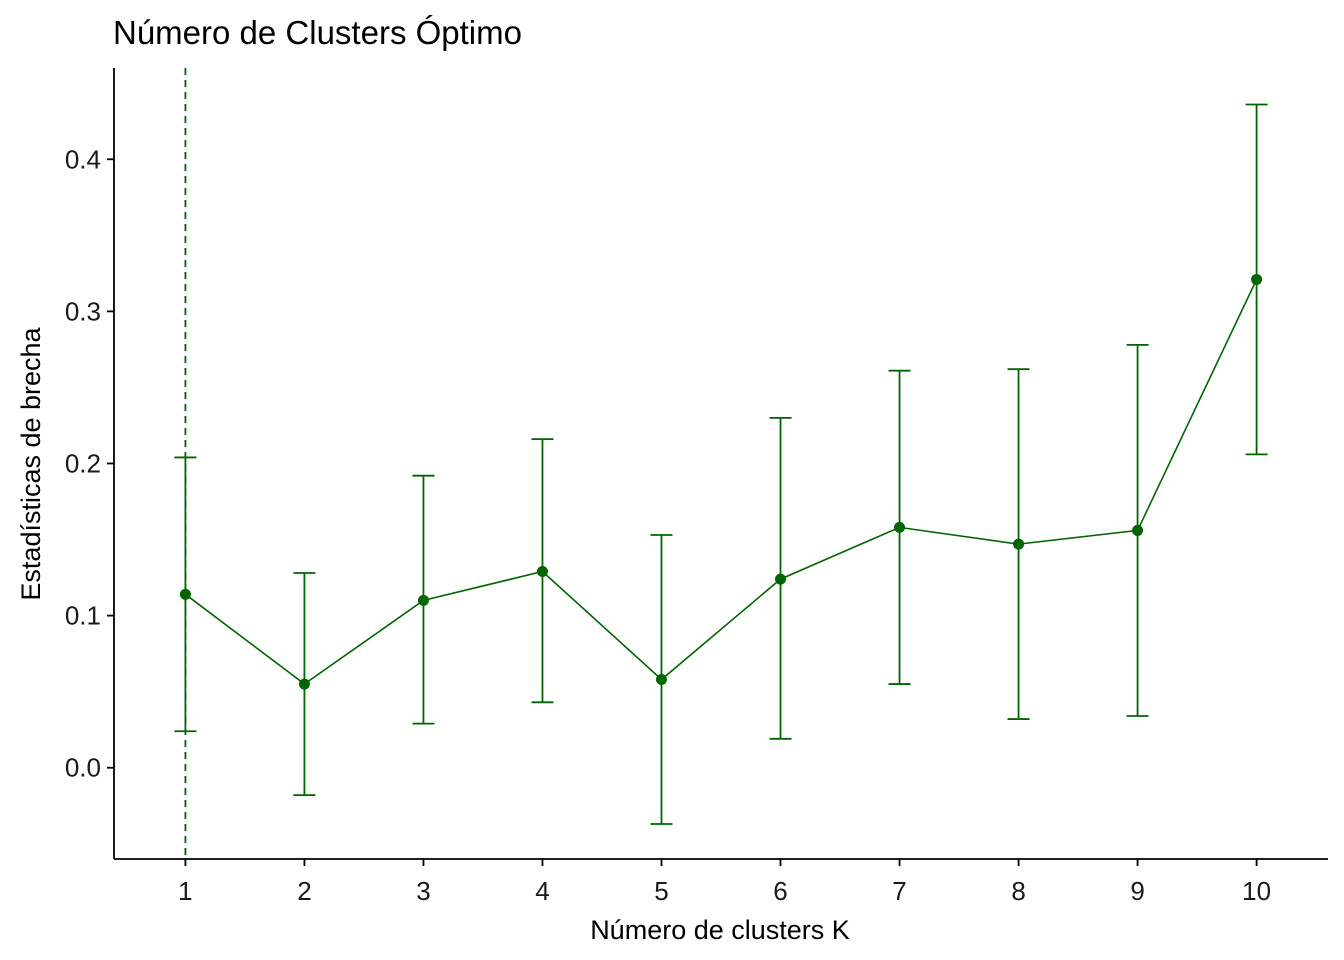 The image size is (1344, 960). I want to click on x-tick-label: 4, so click(542, 891).